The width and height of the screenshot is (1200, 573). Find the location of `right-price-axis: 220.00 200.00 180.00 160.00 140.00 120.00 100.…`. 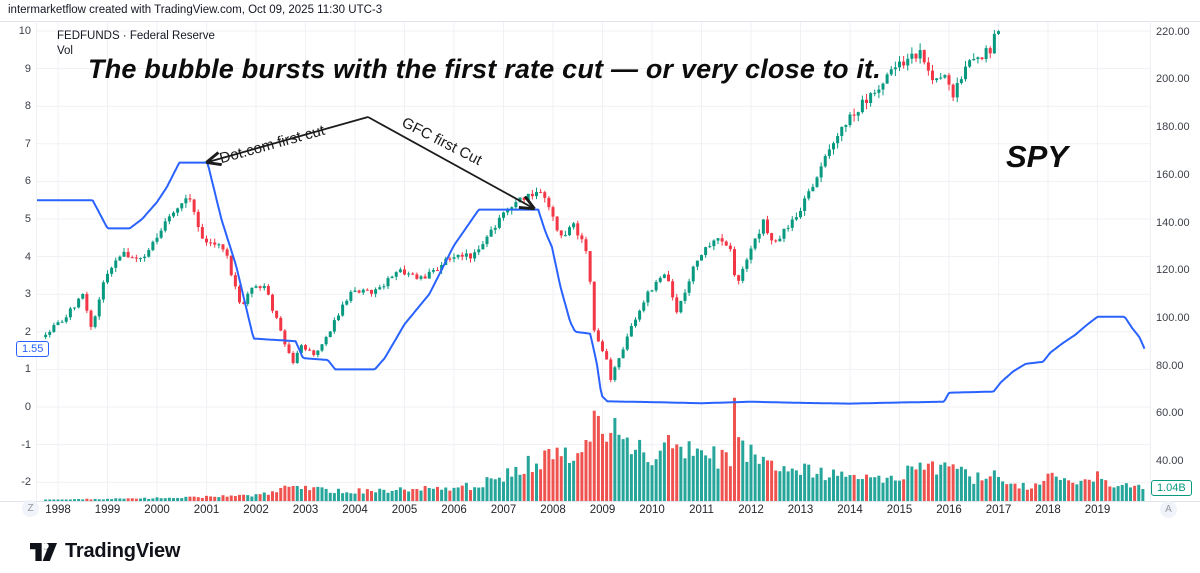

right-price-axis: 220.00 200.00 180.00 160.00 140.00 120.00 100.… is located at coordinates (1178, 250).